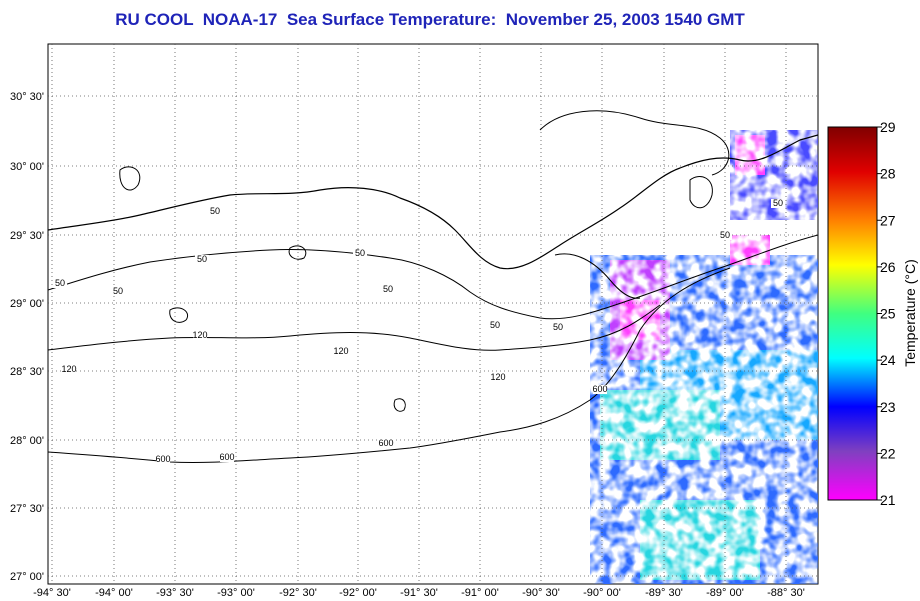 The image size is (920, 601). What do you see at coordinates (888, 220) in the screenshot?
I see `colorbar-tick-label: 27` at bounding box center [888, 220].